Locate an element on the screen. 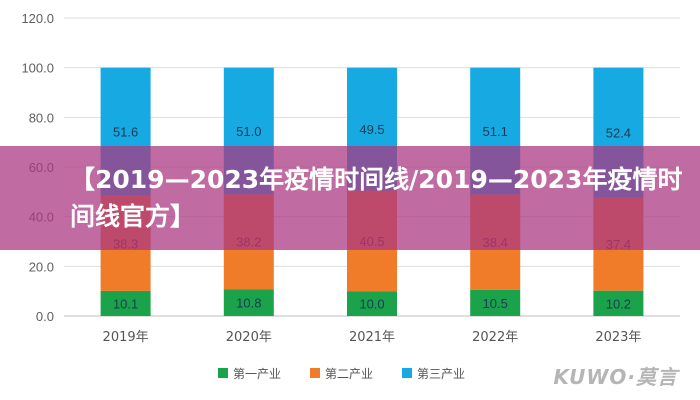 This screenshot has width=700, height=400. x-tick-label: 2020年 is located at coordinates (249, 337).